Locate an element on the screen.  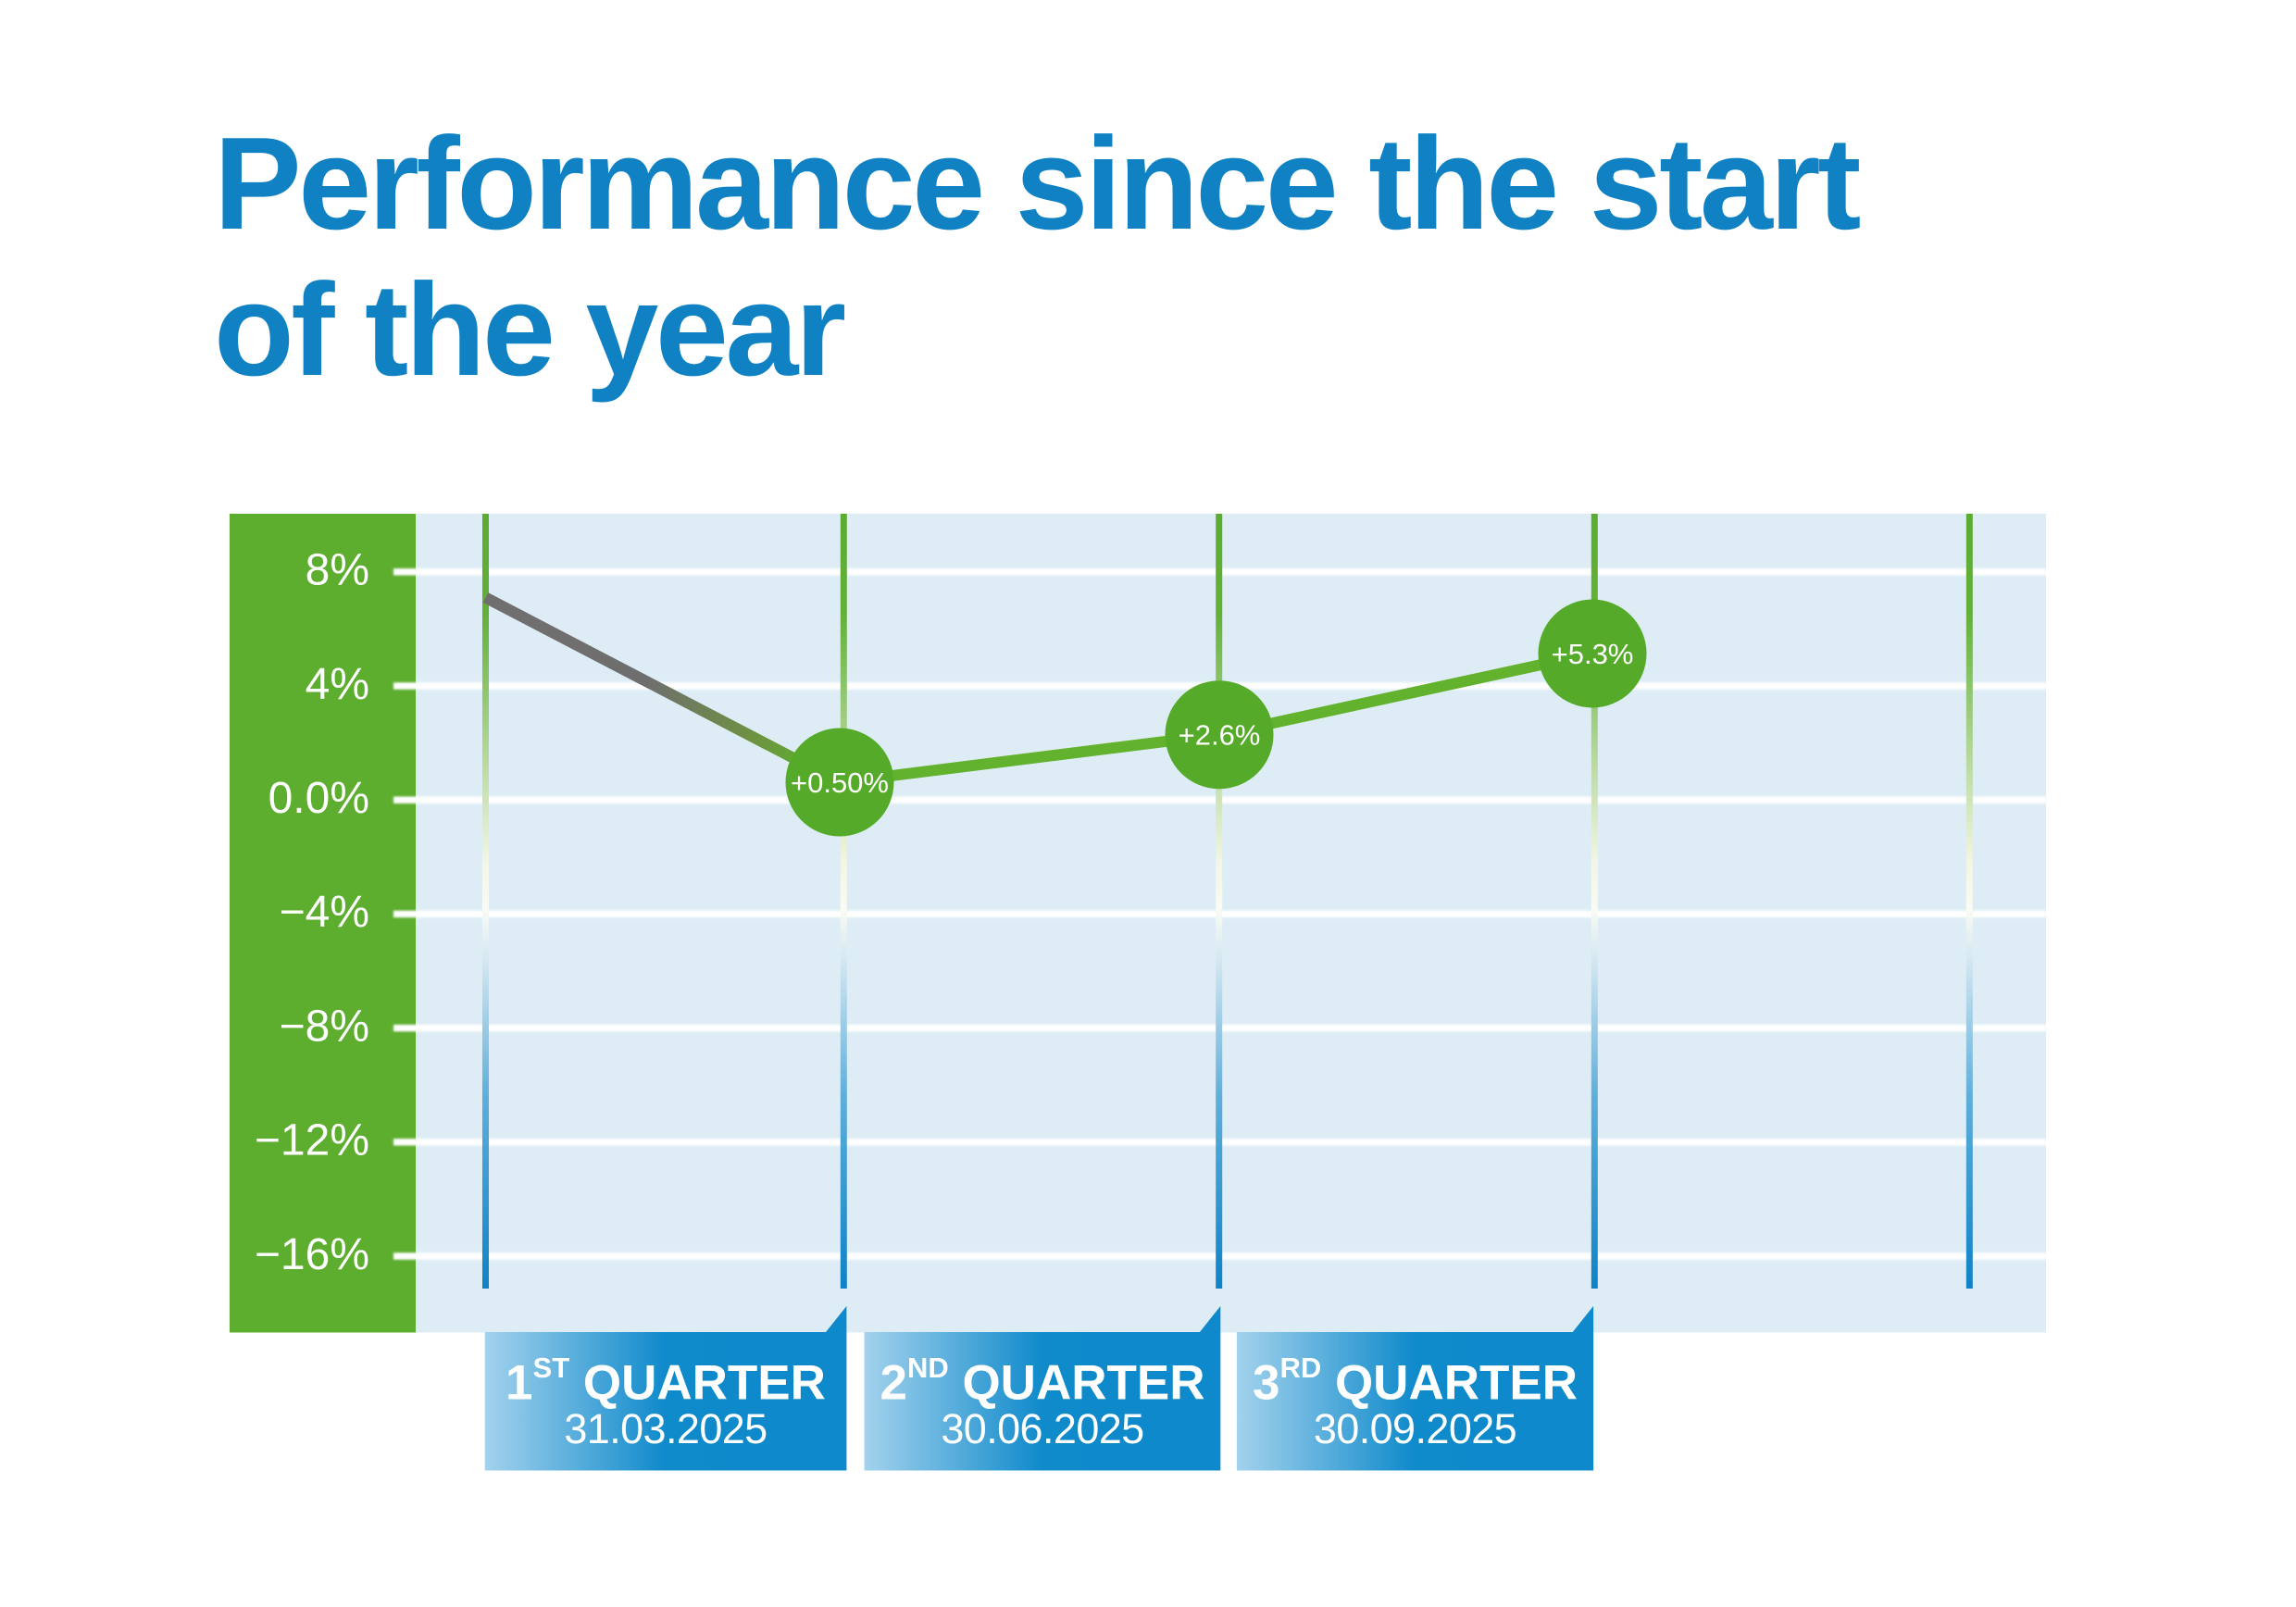
svg-text: 31.03.2025 is located at coordinates (665, 1429).